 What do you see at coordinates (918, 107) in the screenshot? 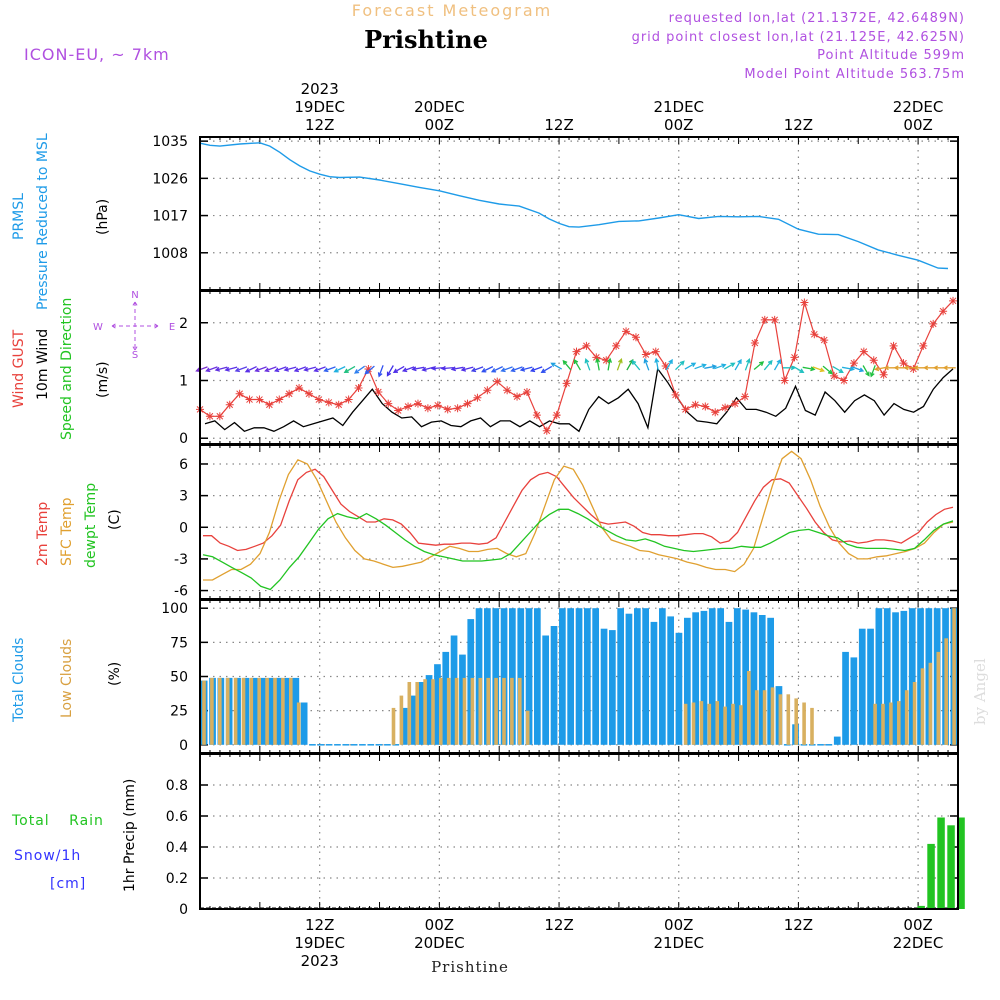
I see `top-time-label: 22DEC` at bounding box center [918, 107].